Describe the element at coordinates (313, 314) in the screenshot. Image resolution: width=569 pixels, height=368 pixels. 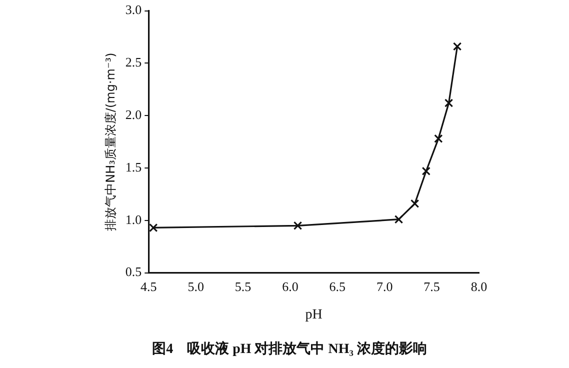
I see `x-axis-title: pH` at that location.